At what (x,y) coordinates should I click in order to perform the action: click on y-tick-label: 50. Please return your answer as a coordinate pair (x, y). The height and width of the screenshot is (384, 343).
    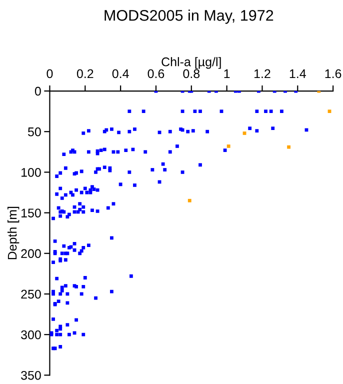
    Looking at the image, I should click on (34, 131).